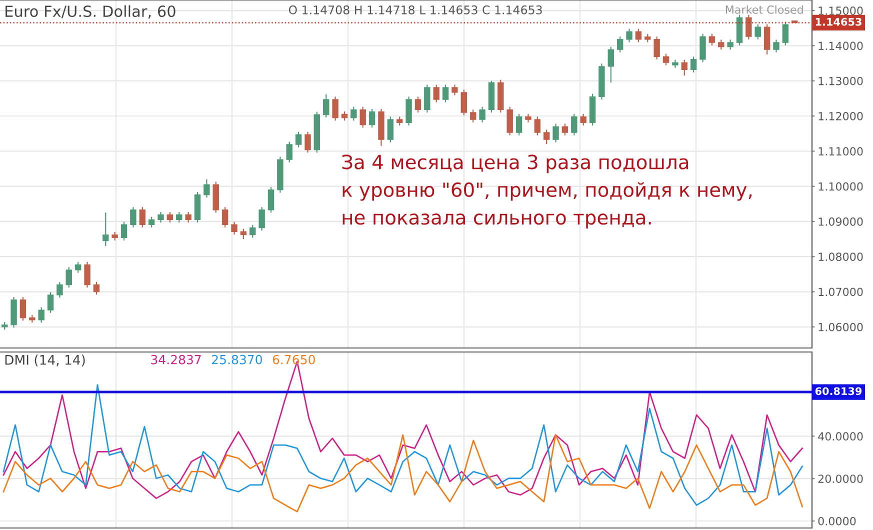  Describe the element at coordinates (840, 327) in the screenshot. I see `y-tick-label: 1.06000` at that location.